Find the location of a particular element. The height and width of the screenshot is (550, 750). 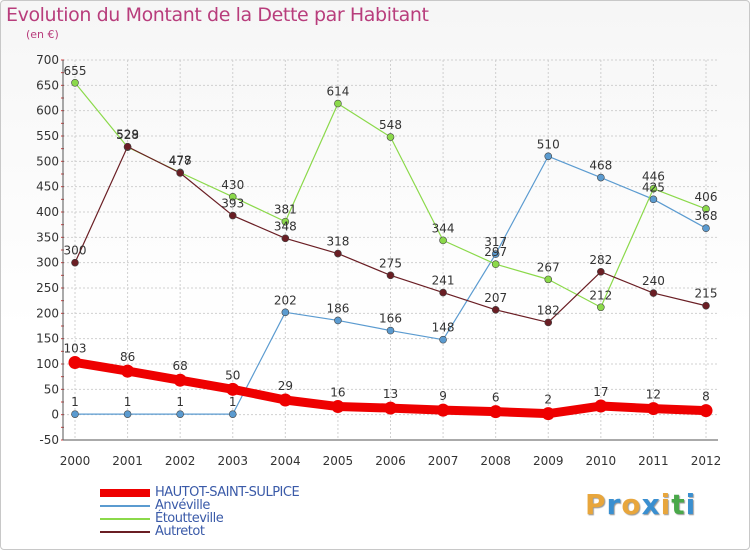

data-label--toutteville: 478 is located at coordinates (180, 160).